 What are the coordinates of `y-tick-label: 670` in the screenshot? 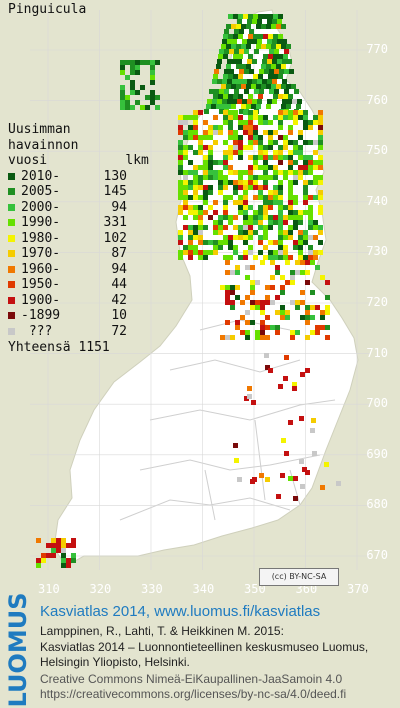 It's located at (377, 555).